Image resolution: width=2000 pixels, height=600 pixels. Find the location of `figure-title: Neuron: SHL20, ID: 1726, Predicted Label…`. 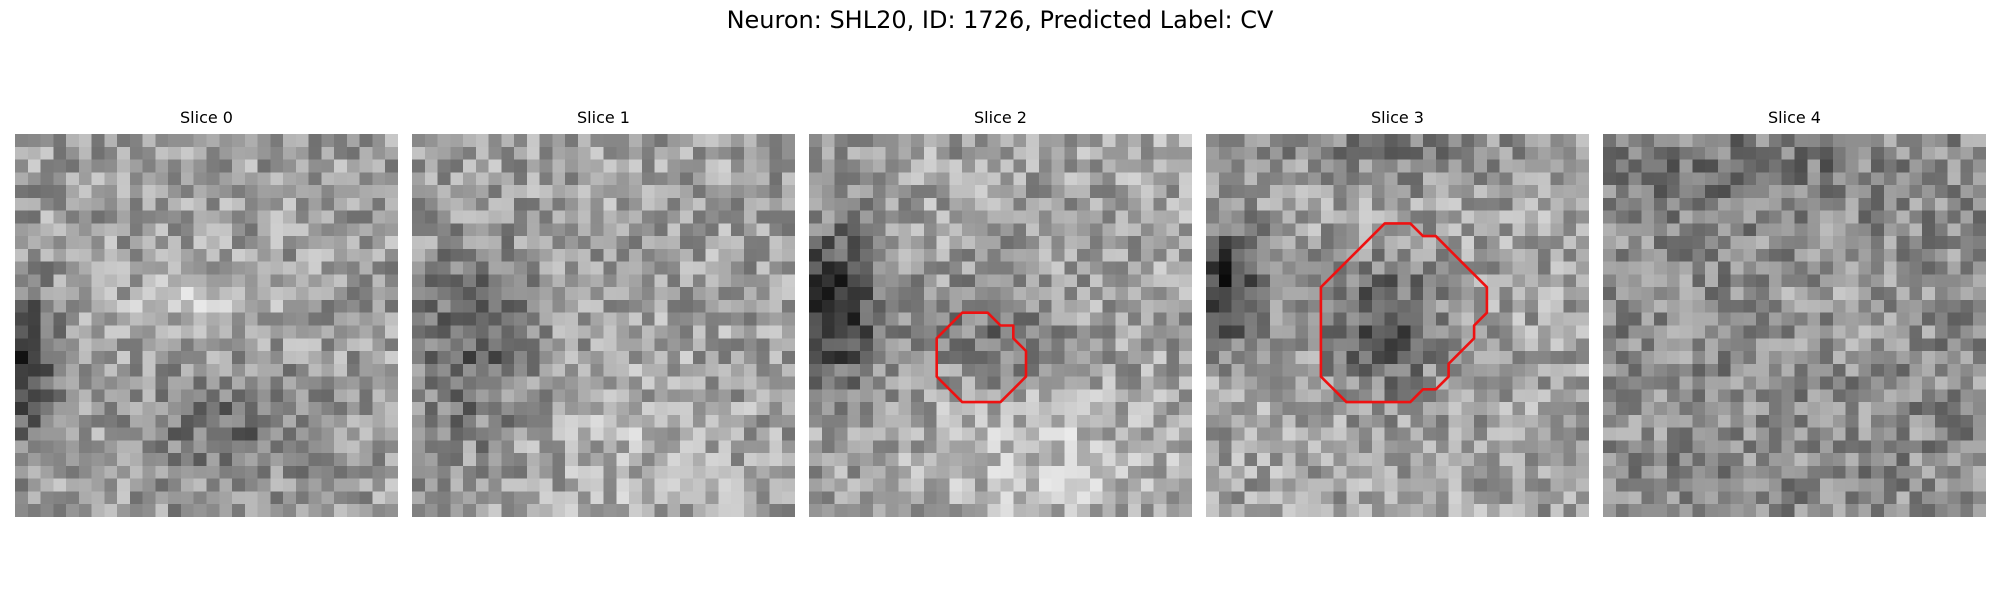

figure-title: Neuron: SHL20, ID: 1726, Predicted Label… is located at coordinates (1000, 20).